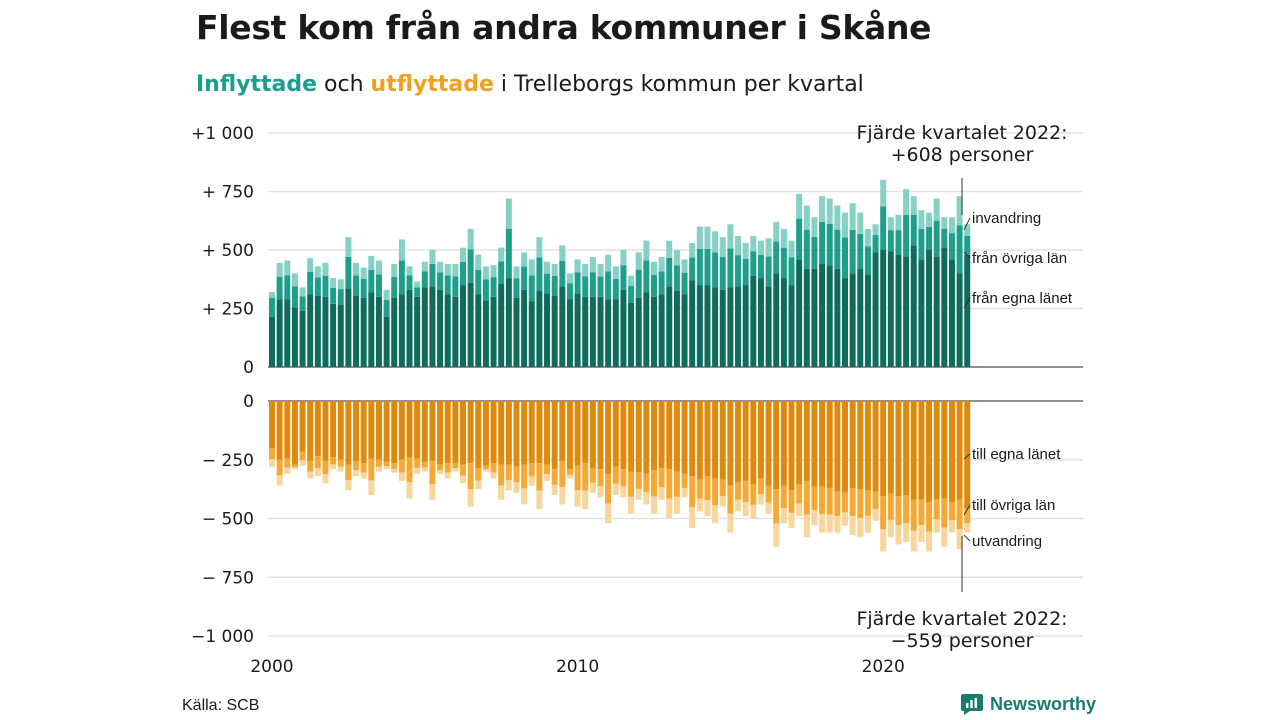  Describe the element at coordinates (221, 705) in the screenshot. I see `source-note: Källa: SCB` at that location.